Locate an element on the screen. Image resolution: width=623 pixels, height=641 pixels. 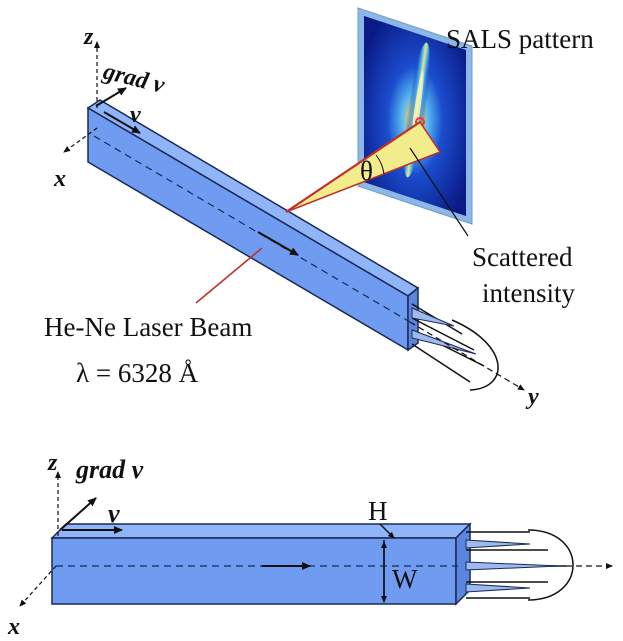
bottom-channel is located at coordinates (312, 564).